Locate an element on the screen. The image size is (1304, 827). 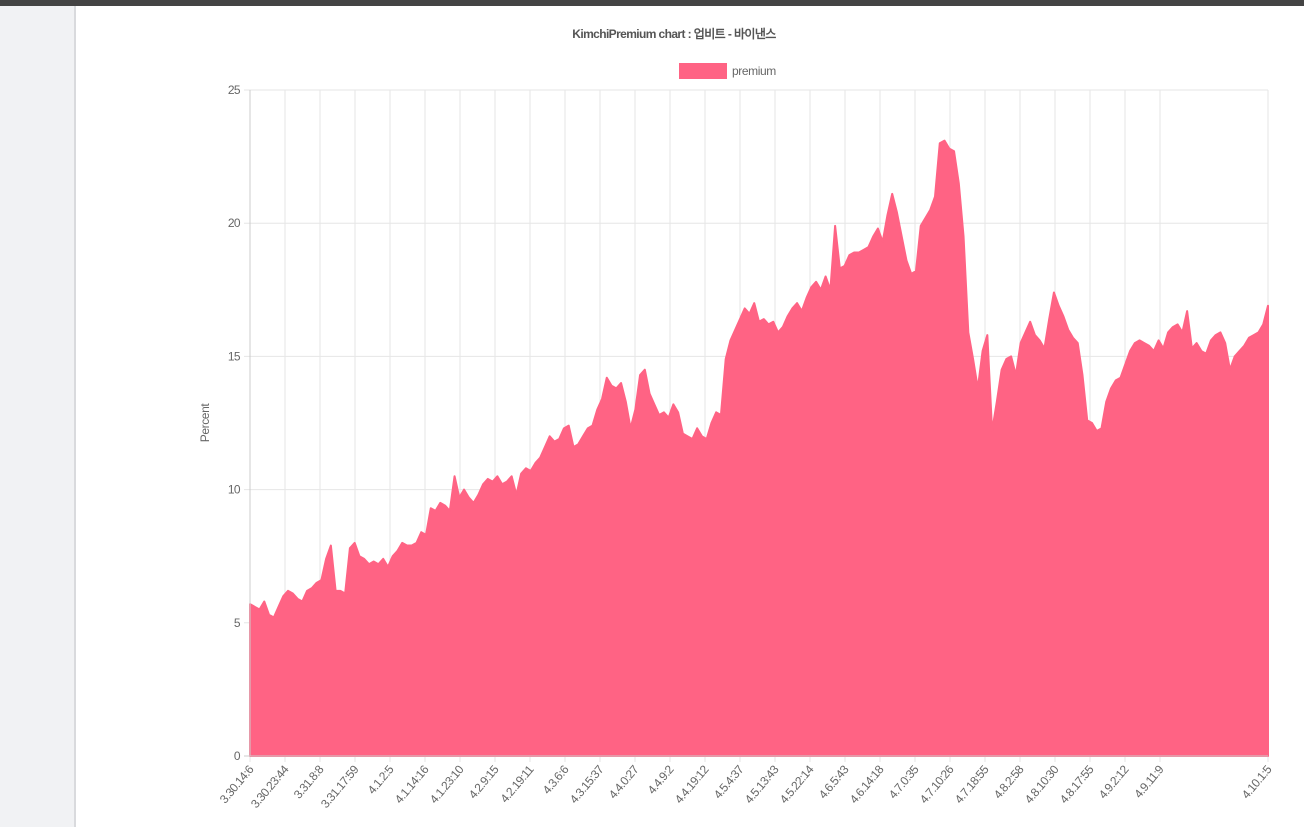
x-tick-label: 4.1.2:5 is located at coordinates (381, 779).